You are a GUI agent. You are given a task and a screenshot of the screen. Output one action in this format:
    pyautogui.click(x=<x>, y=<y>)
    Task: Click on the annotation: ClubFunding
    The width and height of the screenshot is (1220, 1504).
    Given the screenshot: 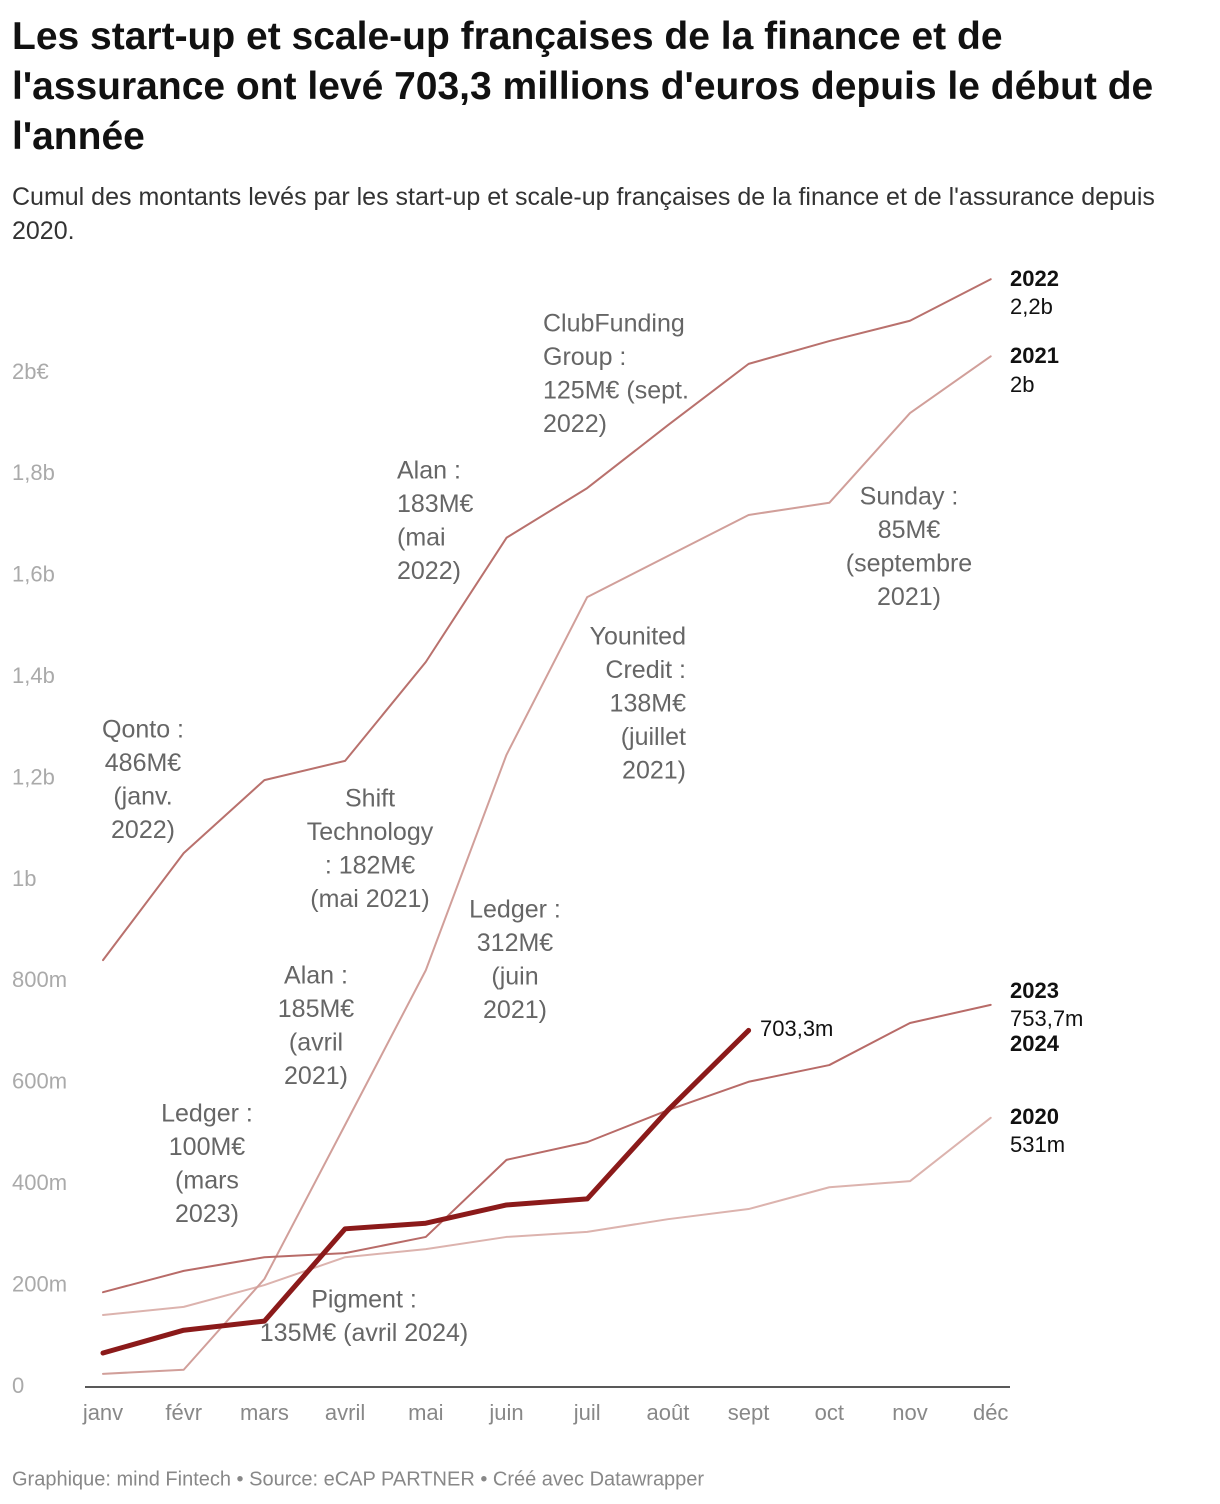 What is the action you would take?
    pyautogui.click(x=614, y=324)
    